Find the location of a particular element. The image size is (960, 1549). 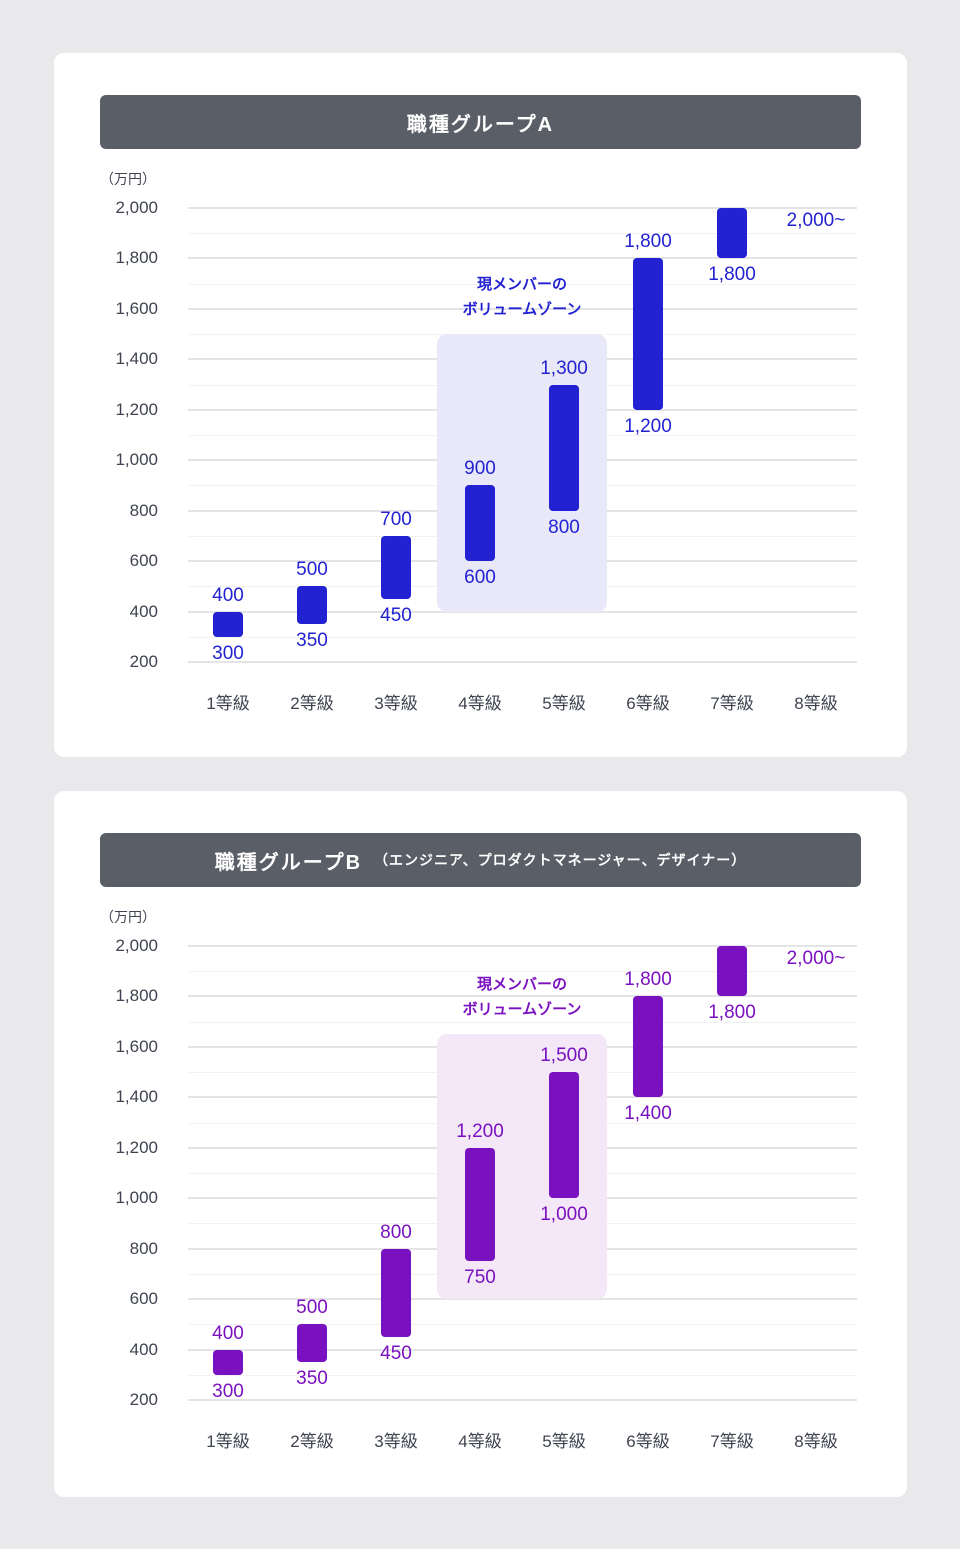

bar-max-label: 900 is located at coordinates (480, 469).